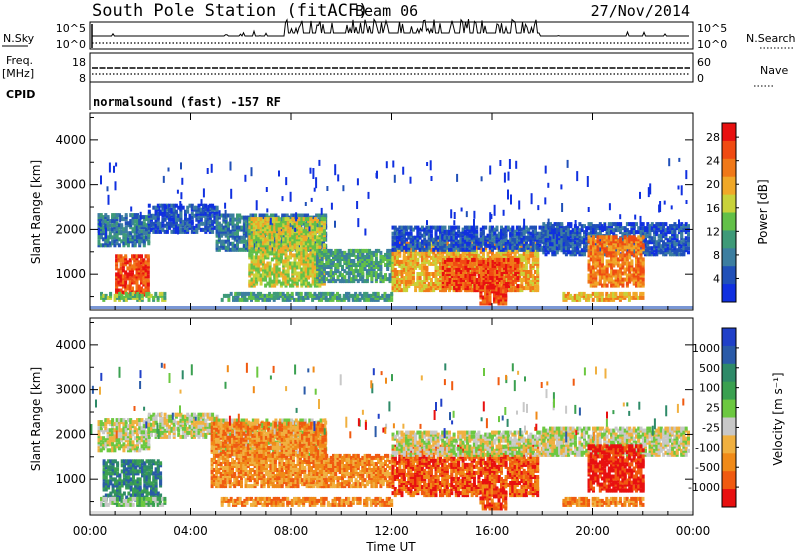 Image resolution: width=800 pixels, height=554 pixels. I want to click on nsearch-tick-top: 10^5, so click(712, 28).